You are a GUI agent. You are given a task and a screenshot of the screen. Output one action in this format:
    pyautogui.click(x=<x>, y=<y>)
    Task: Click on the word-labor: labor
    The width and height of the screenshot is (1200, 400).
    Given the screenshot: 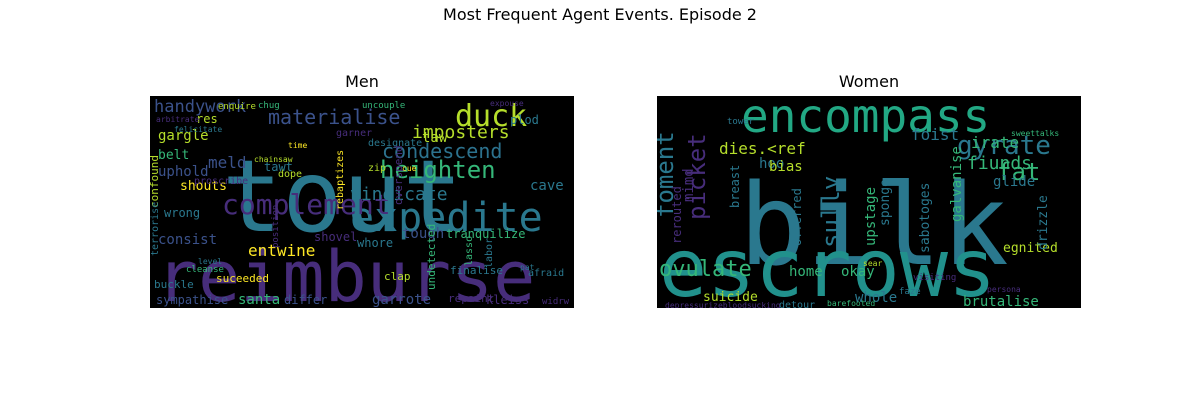 What is the action you would take?
    pyautogui.click(x=489, y=253)
    